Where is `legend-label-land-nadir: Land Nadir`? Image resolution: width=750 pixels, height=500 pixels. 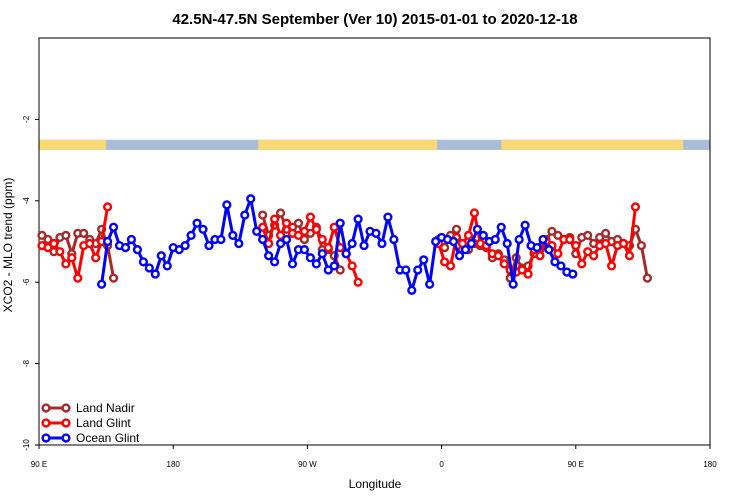
legend-label-land-nadir: Land Nadir is located at coordinates (105, 408).